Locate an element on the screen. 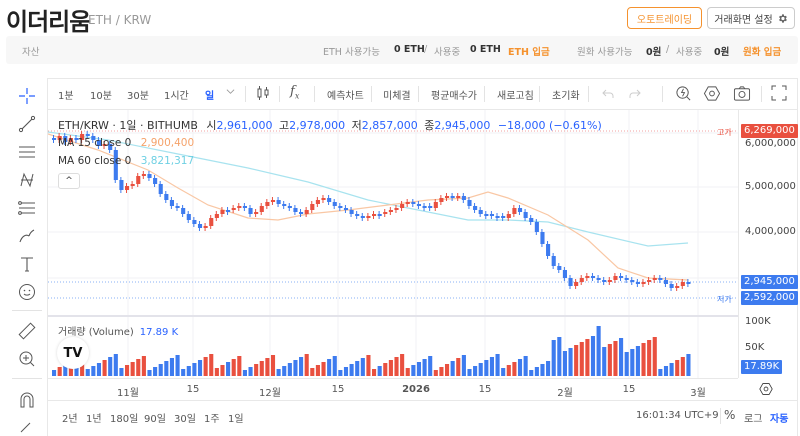 The image size is (800, 436). trade-settings-label: 거래화면 설정 is located at coordinates (743, 20).